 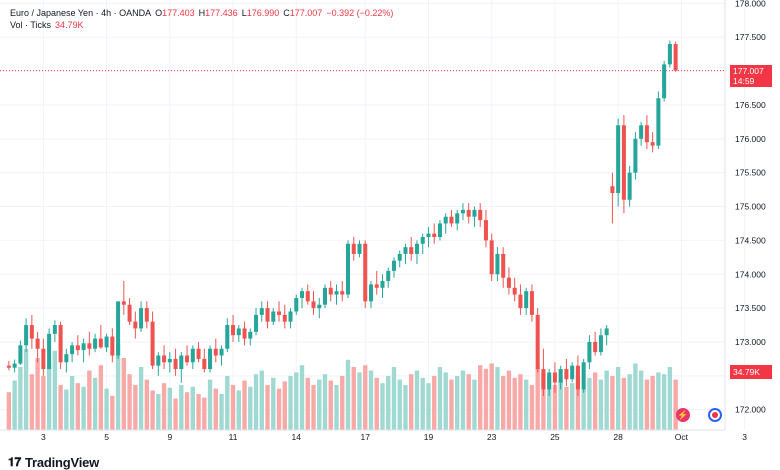 What do you see at coordinates (748, 70) in the screenshot?
I see `last-price-value: 177.007` at bounding box center [748, 70].